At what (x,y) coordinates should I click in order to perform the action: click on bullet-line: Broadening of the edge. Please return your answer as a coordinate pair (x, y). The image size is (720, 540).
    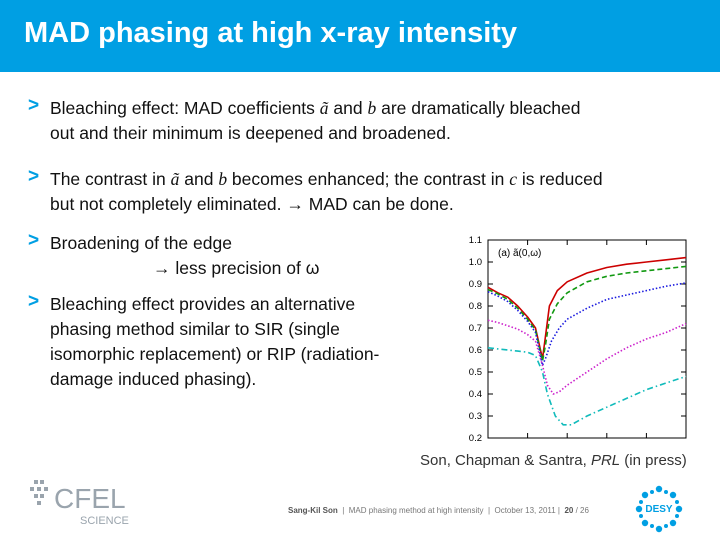
    Looking at the image, I should click on (141, 243).